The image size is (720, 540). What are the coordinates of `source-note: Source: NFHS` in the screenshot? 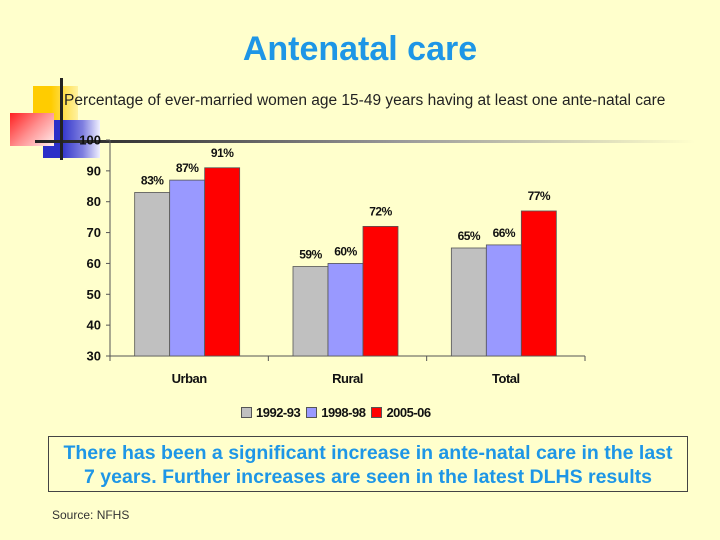 It's located at (91, 515).